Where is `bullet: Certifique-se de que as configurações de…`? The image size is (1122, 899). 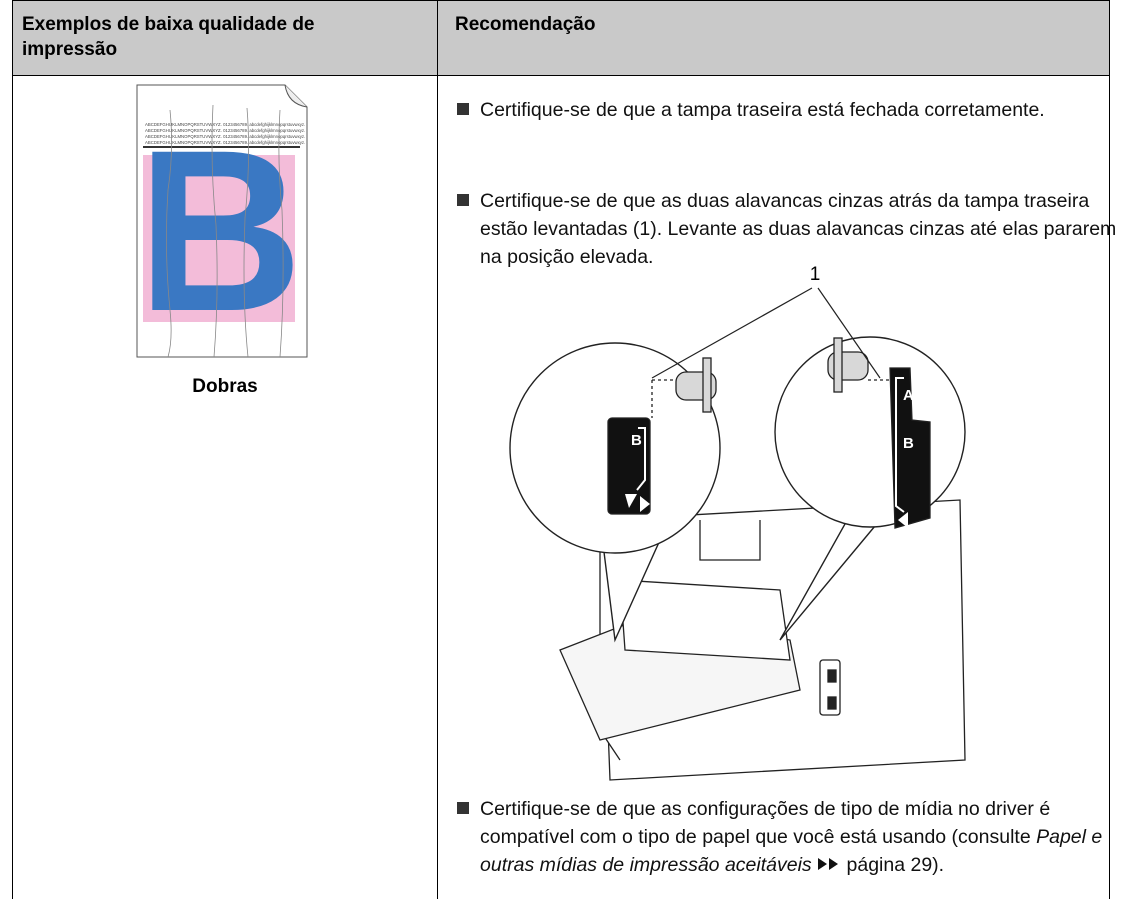
bullet: Certifique-se de que as configurações de… is located at coordinates (788, 837).